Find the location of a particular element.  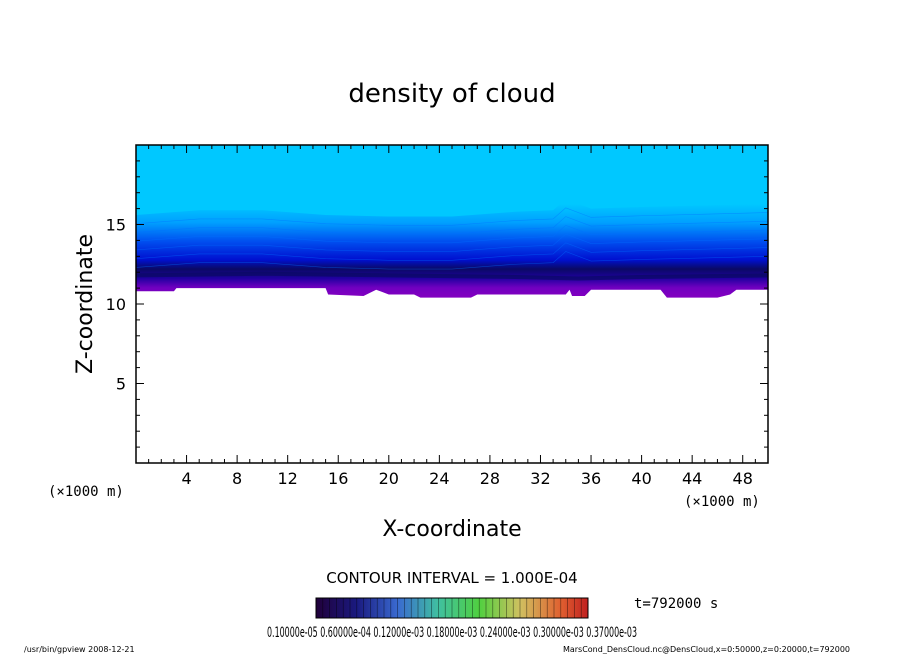

x-tick-label: 24 is located at coordinates (439, 478).